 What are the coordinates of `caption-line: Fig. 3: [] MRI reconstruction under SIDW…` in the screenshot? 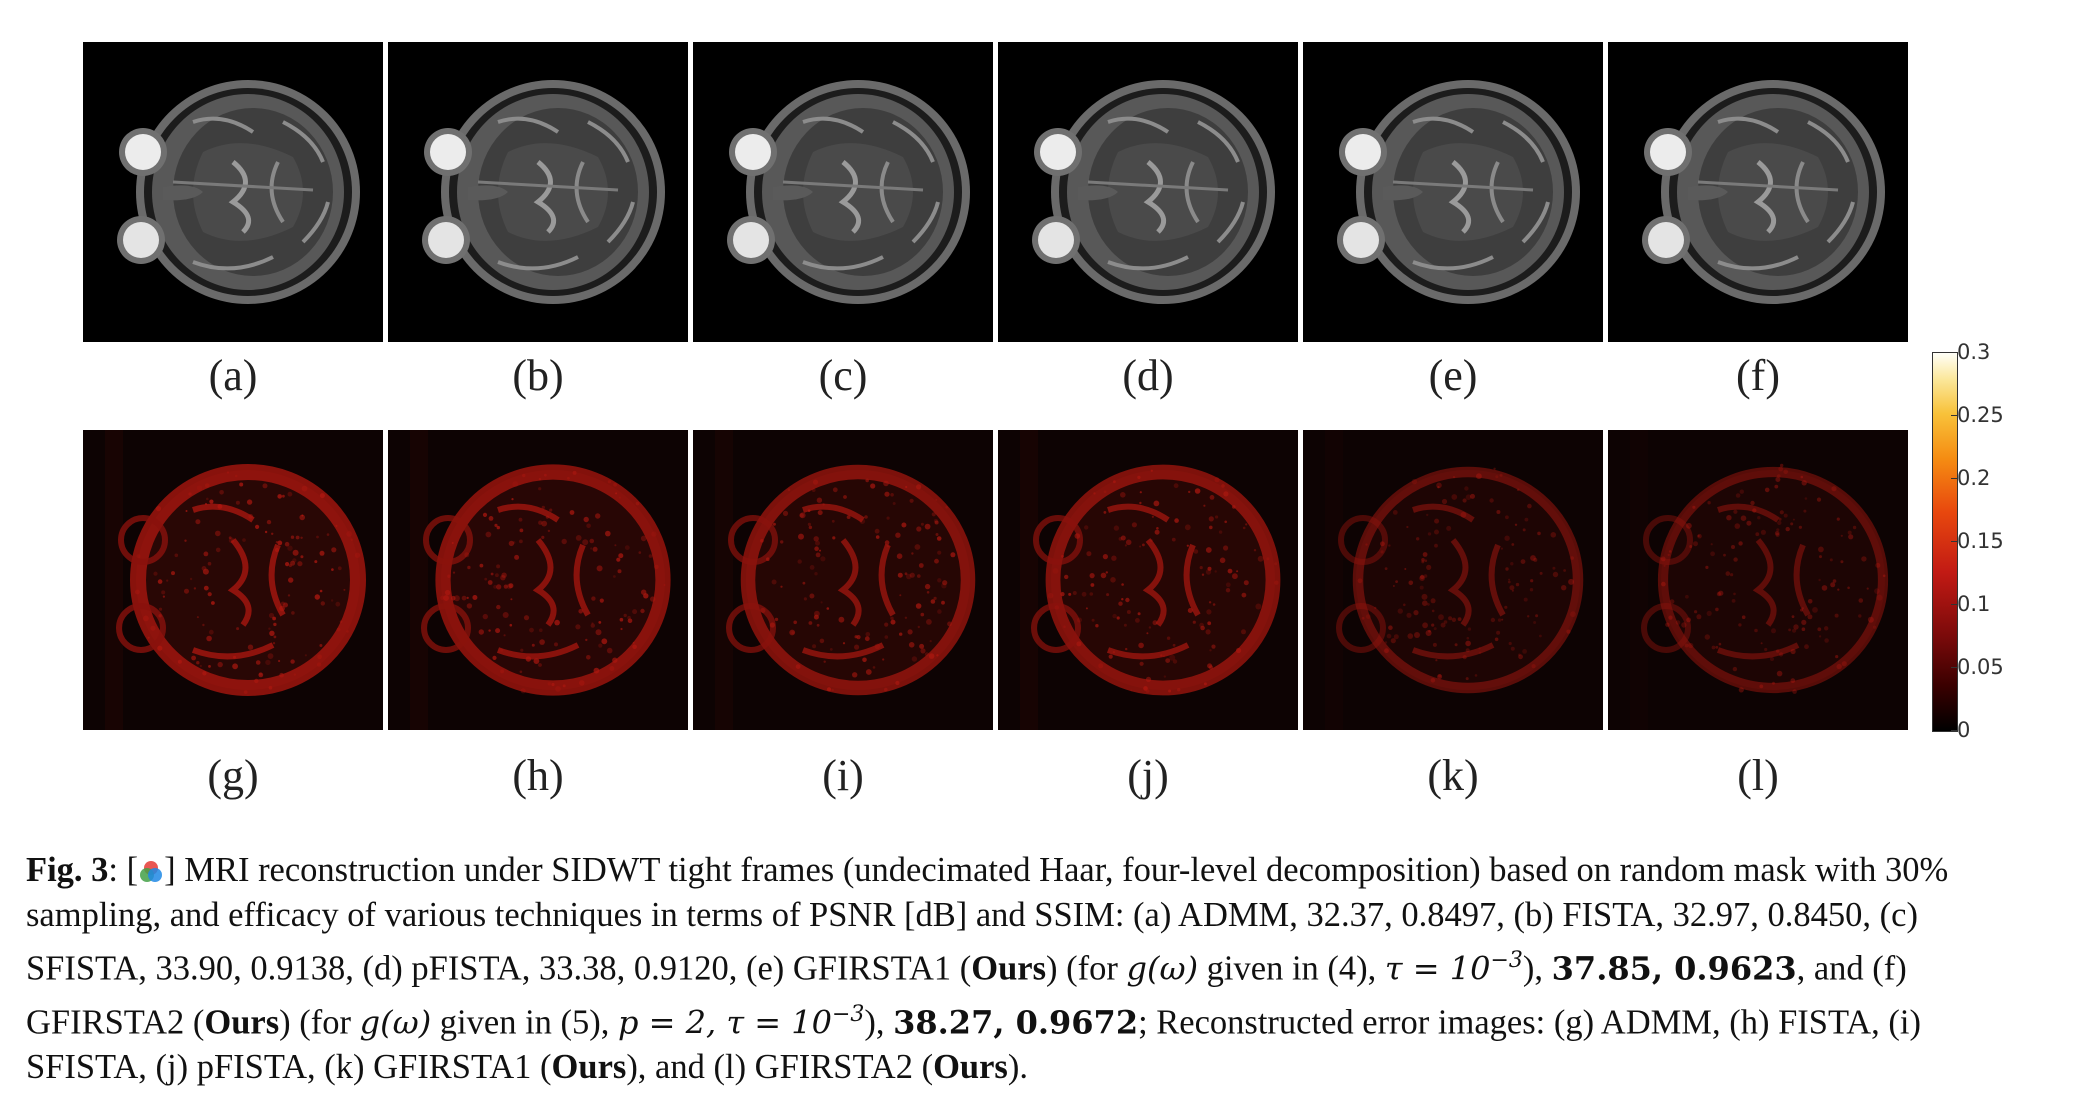 It's located at (987, 870).